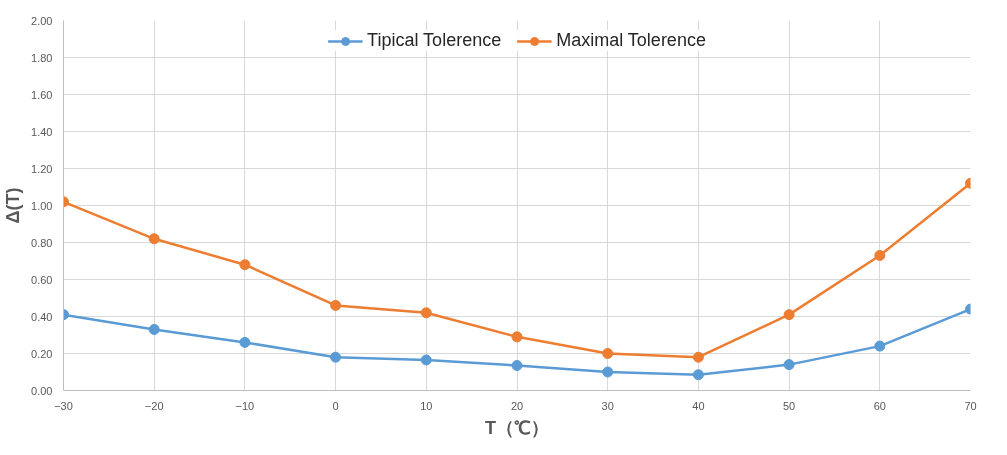 This screenshot has height=455, width=1007. What do you see at coordinates (42, 279) in the screenshot?
I see `y-tick-label: 0.60` at bounding box center [42, 279].